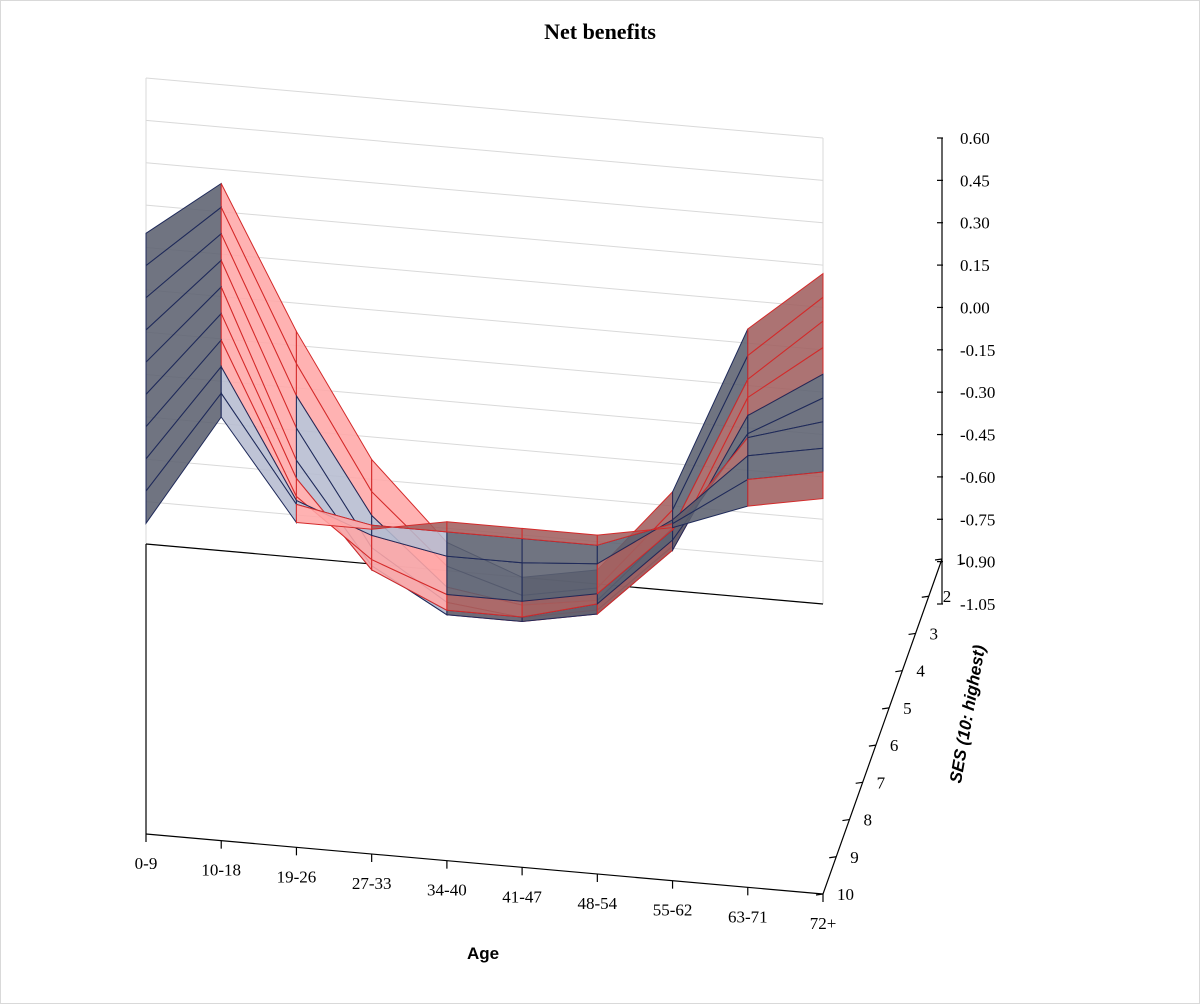 Image resolution: width=1200 pixels, height=1005 pixels. Describe the element at coordinates (920, 671) in the screenshot. I see `y-axis-tick-label: 4` at that location.